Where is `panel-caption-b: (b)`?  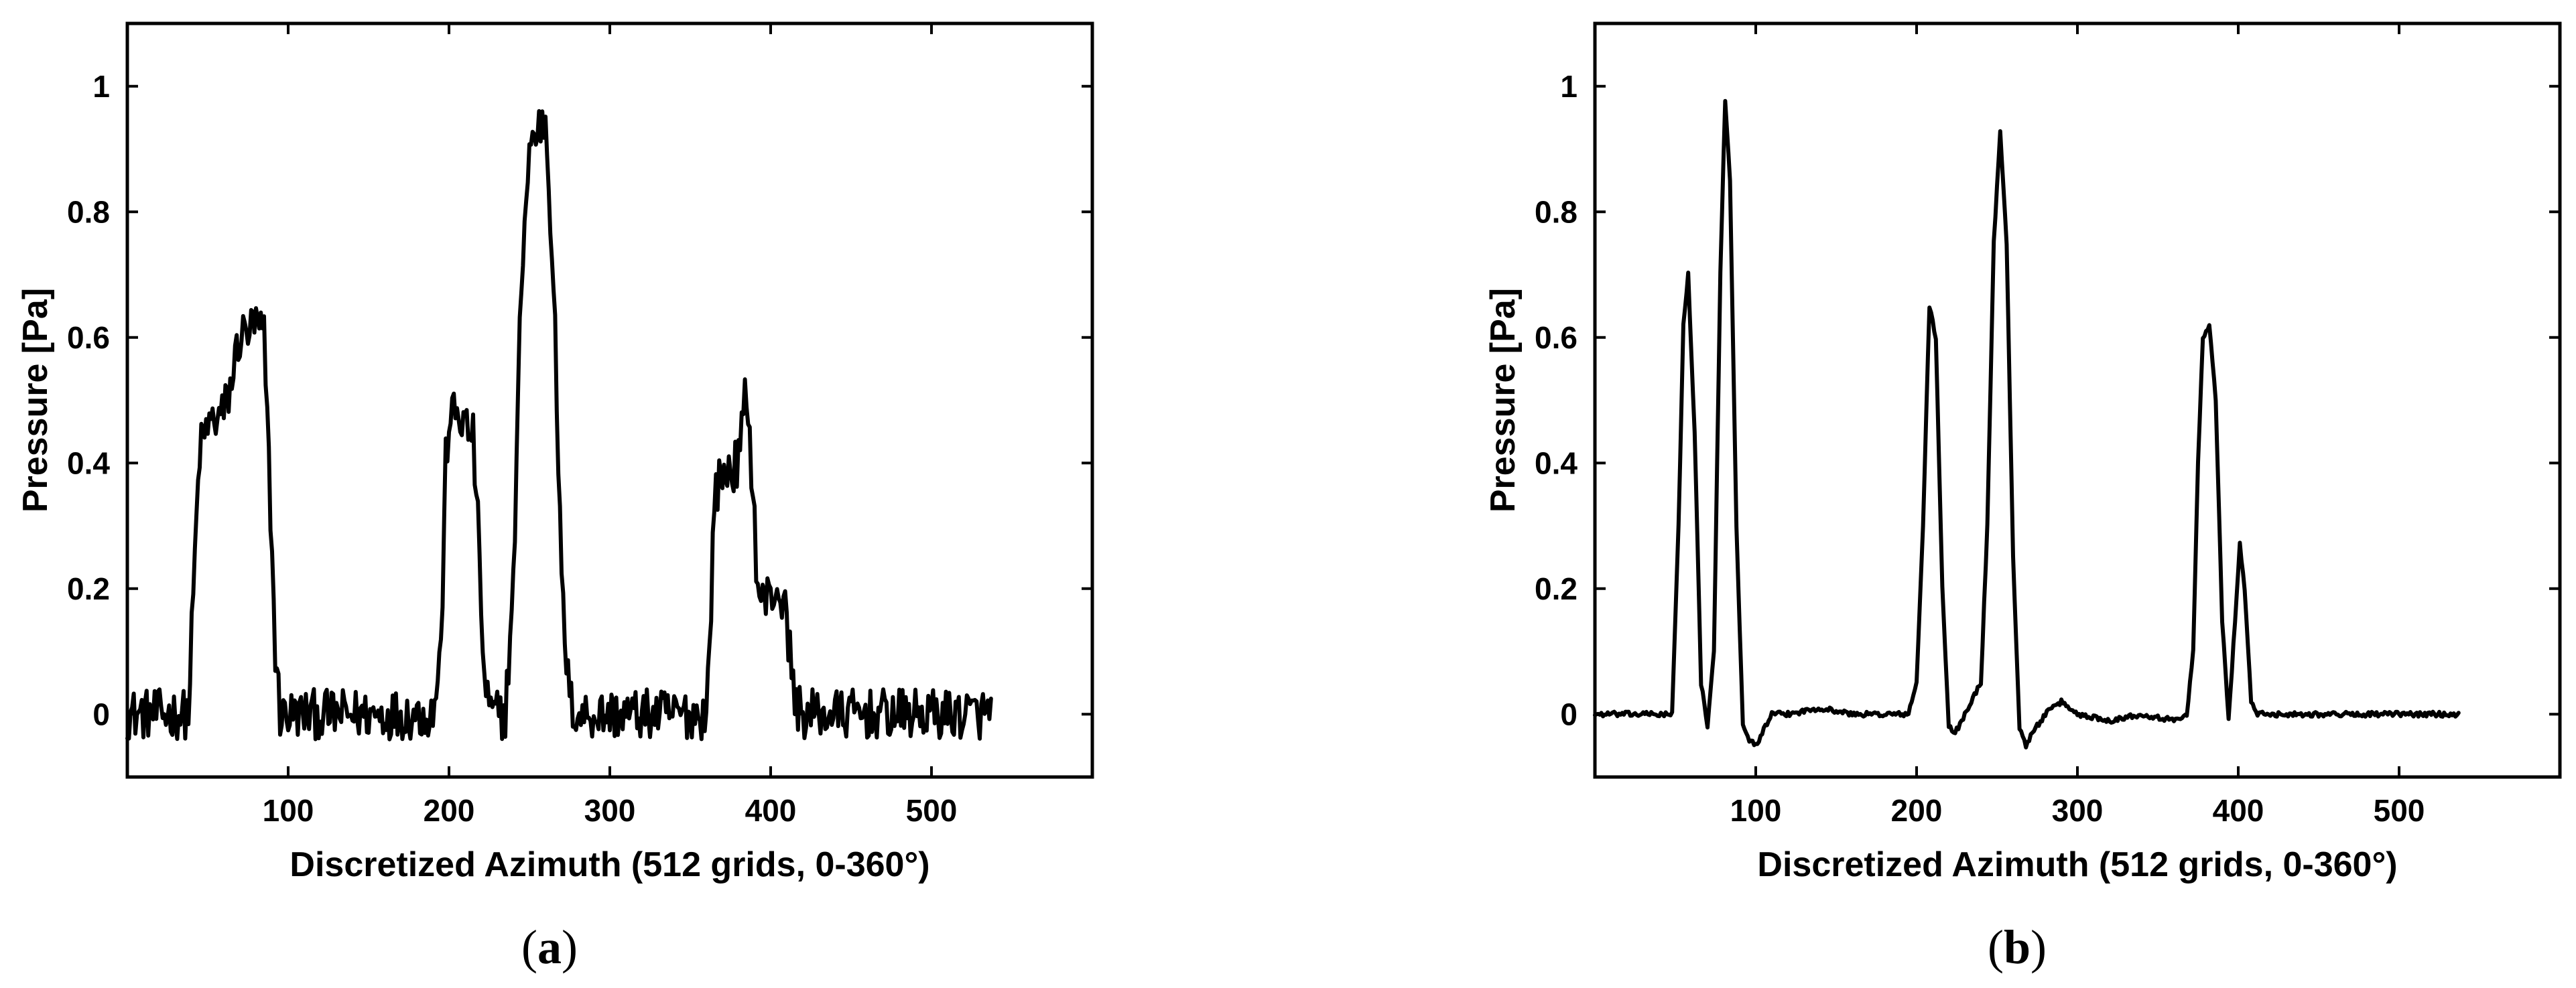
panel-caption-b: (b) is located at coordinates (2017, 947).